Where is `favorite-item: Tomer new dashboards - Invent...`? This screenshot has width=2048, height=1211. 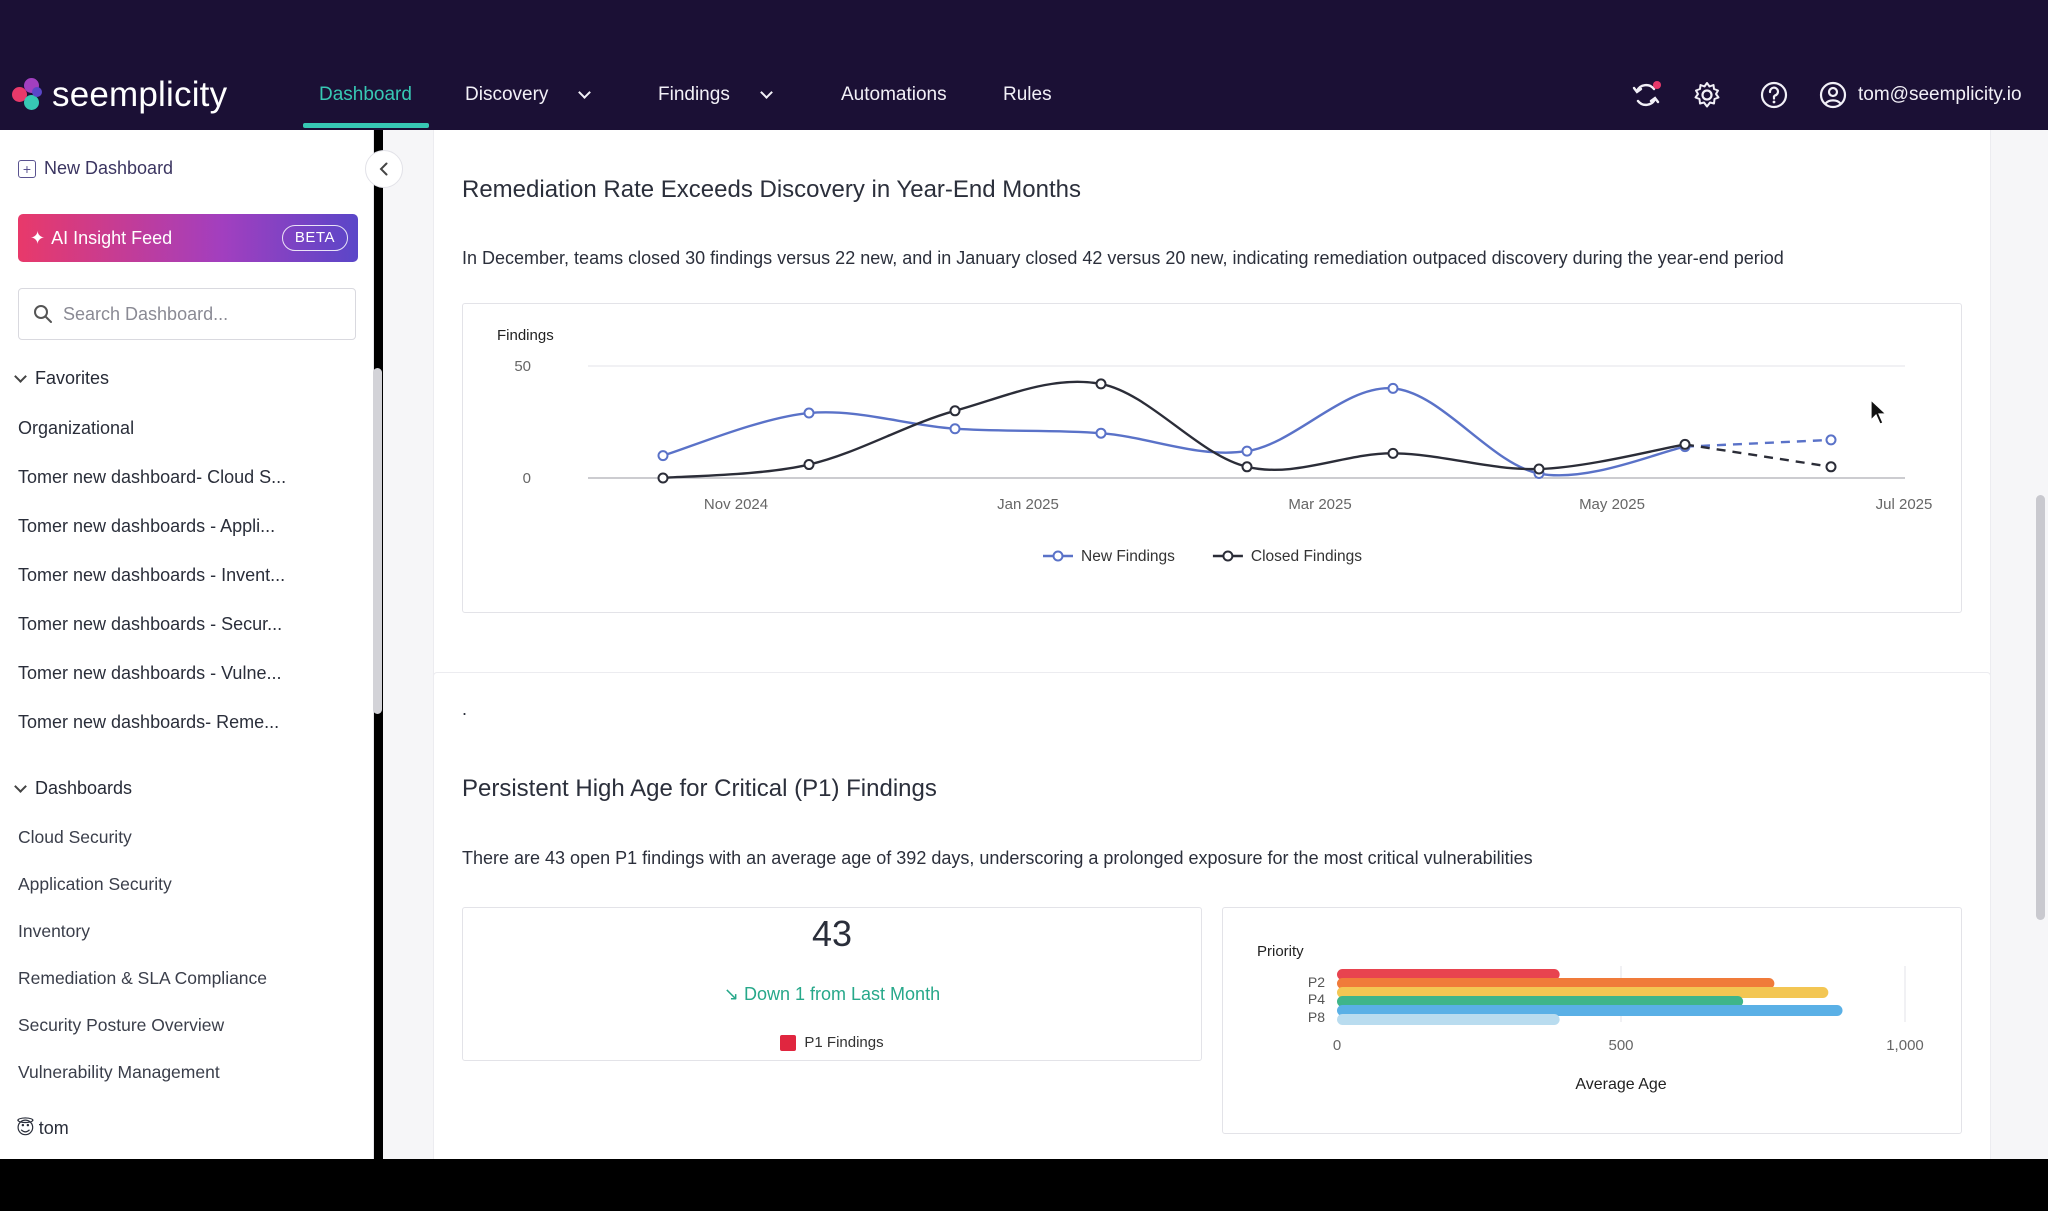
favorite-item: Tomer new dashboards - Invent... is located at coordinates (152, 575).